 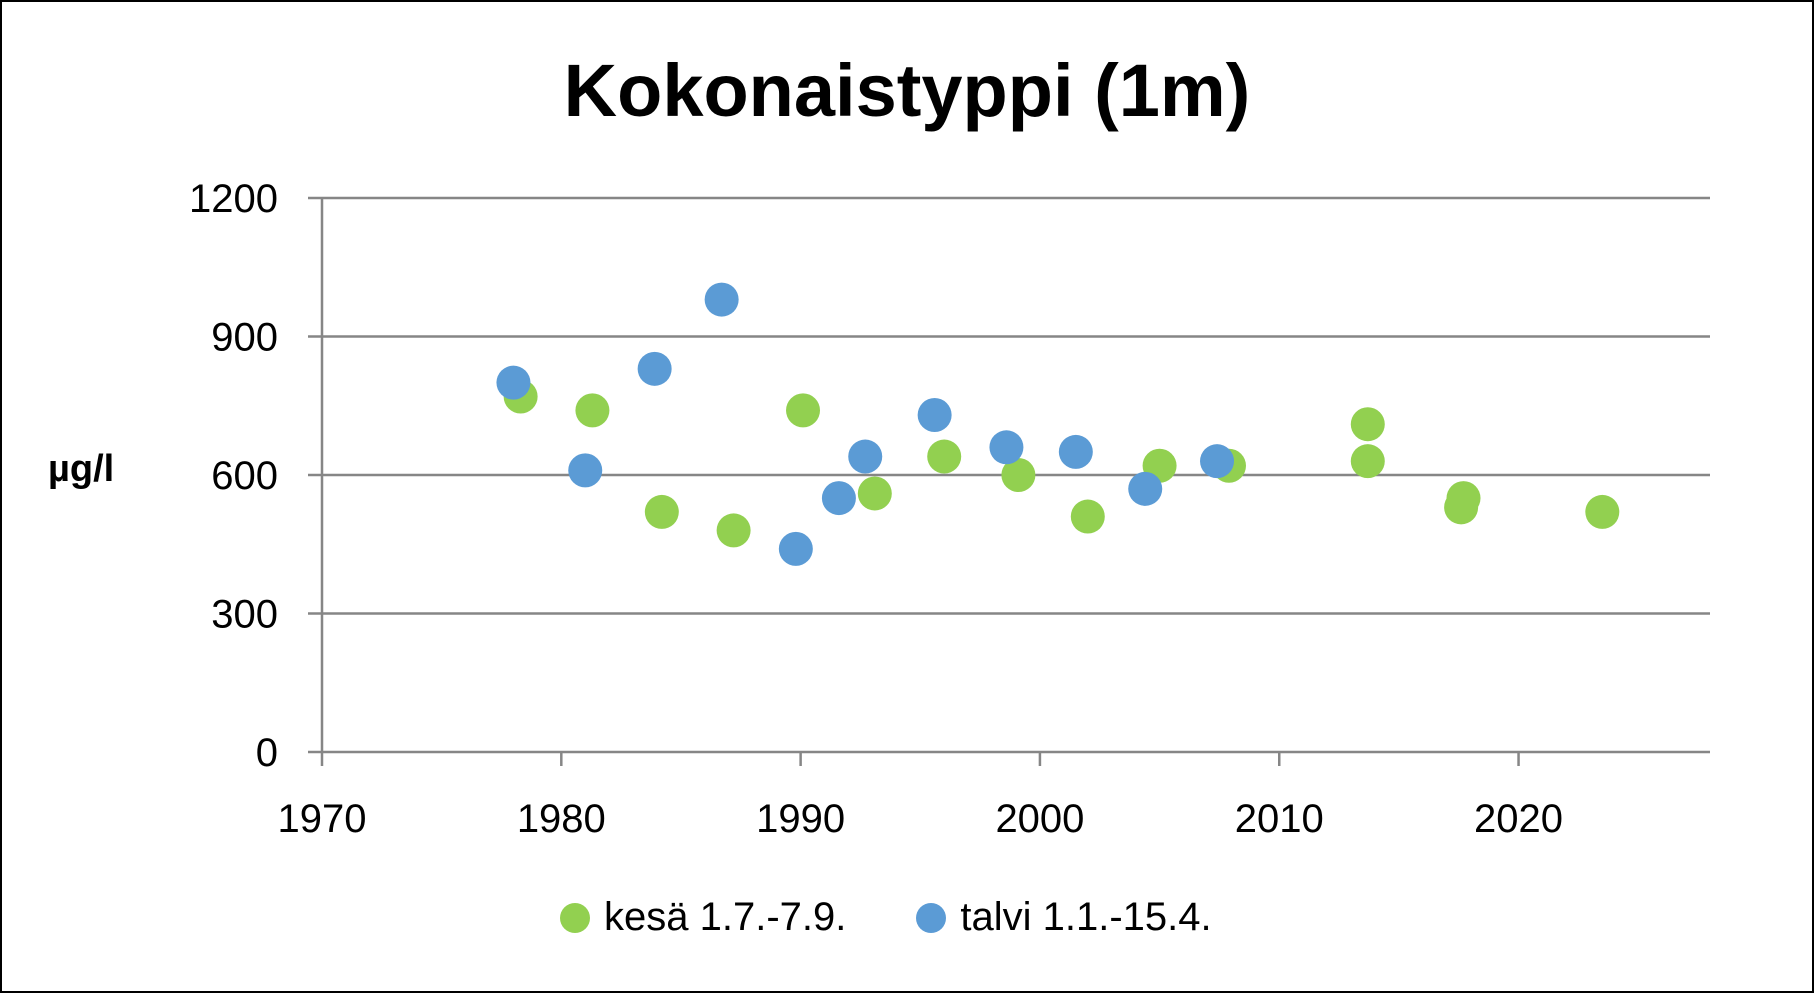 I want to click on chart-title: Kokonaistyppi (1m), so click(x=907, y=90).